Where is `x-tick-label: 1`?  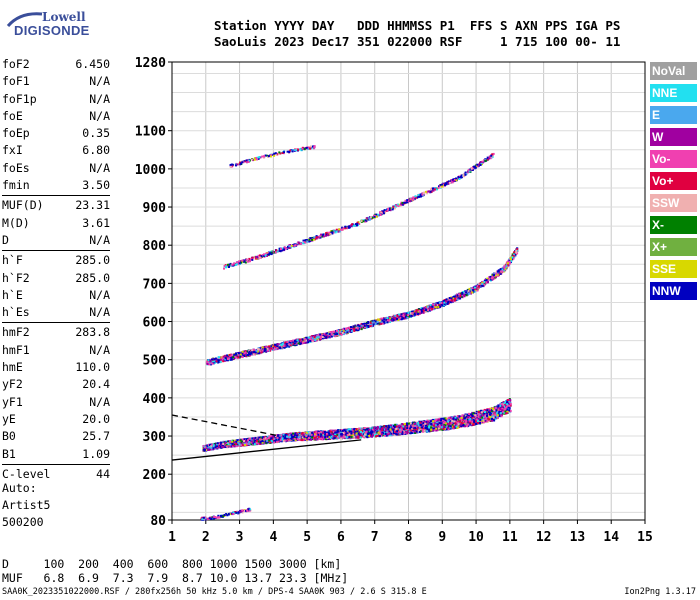 x-tick-label: 1 is located at coordinates (172, 537).